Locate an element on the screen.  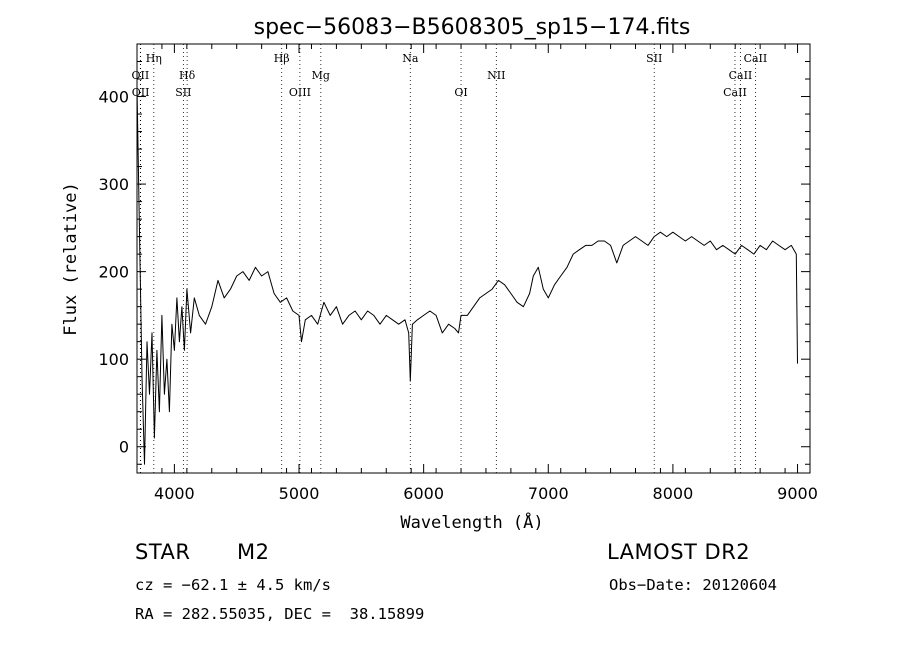
line-marker-label: Hδ is located at coordinates (187, 75).